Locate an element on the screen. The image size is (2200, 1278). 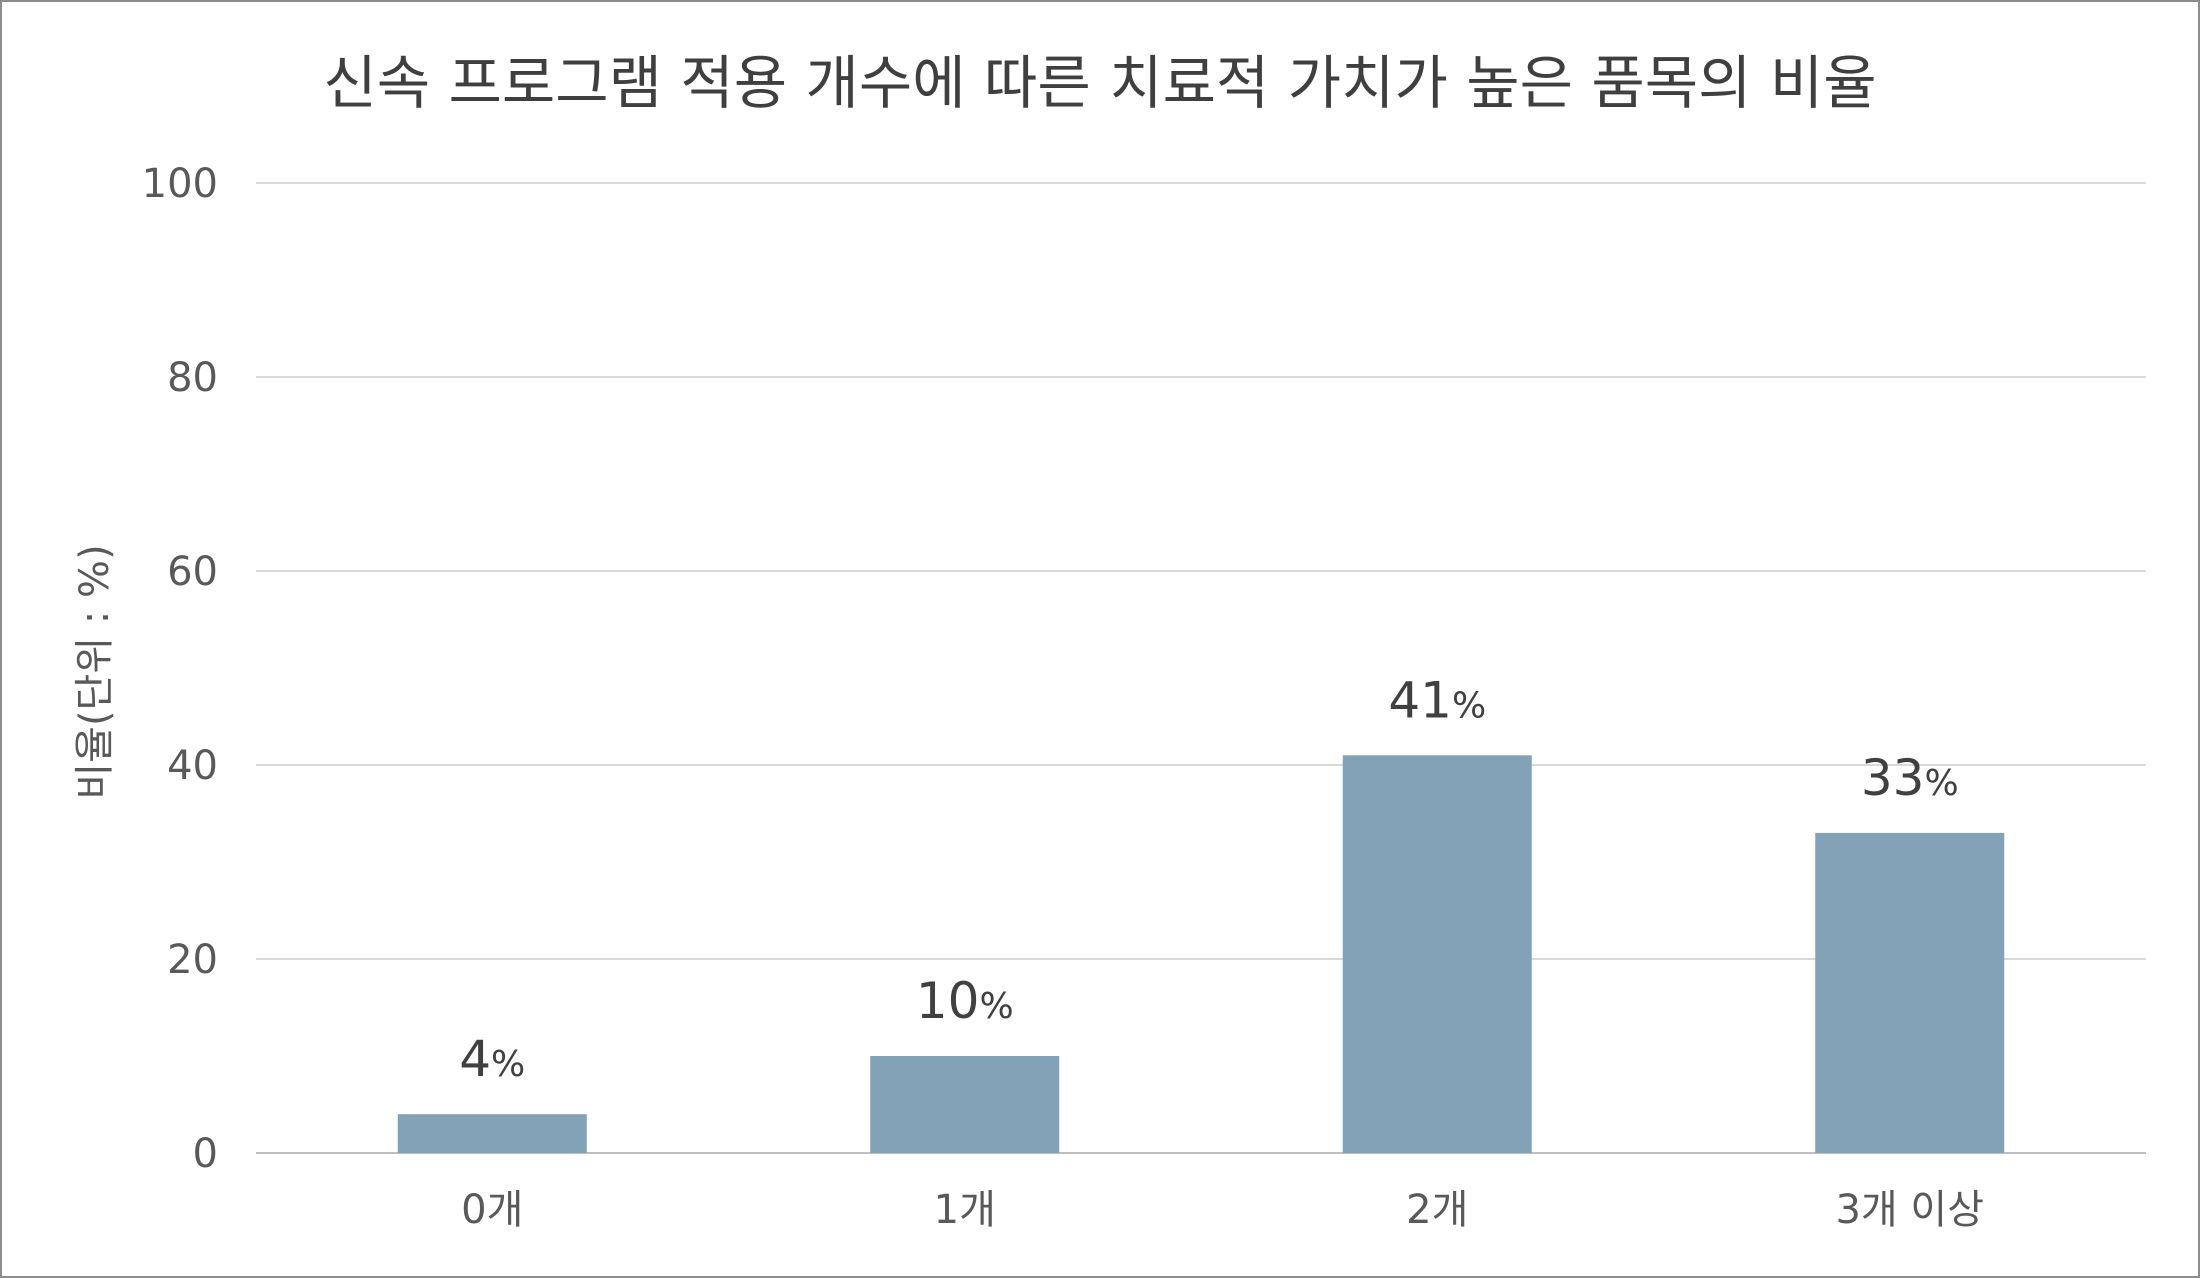
y-tick-label: 100 is located at coordinates (180, 184).